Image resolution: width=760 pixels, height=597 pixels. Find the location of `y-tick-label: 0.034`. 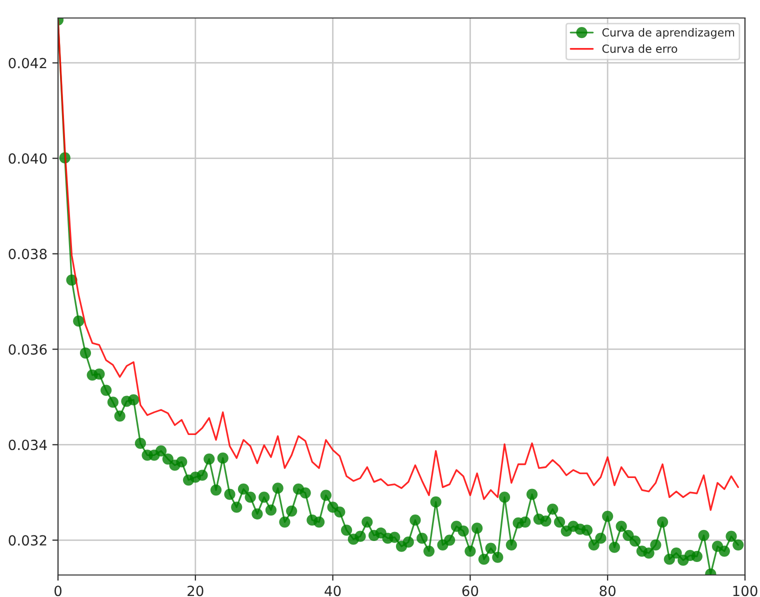

y-tick-label: 0.034 is located at coordinates (27, 445).